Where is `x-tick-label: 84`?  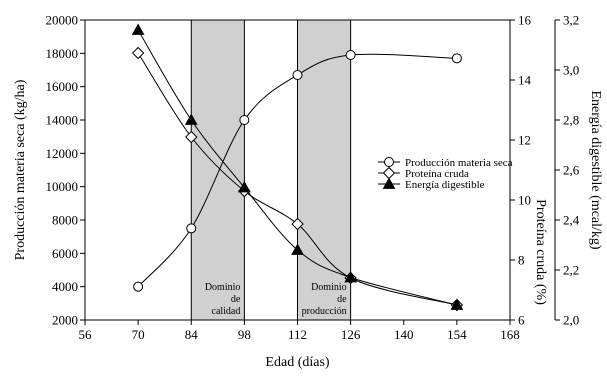
x-tick-label: 84 is located at coordinates (192, 334).